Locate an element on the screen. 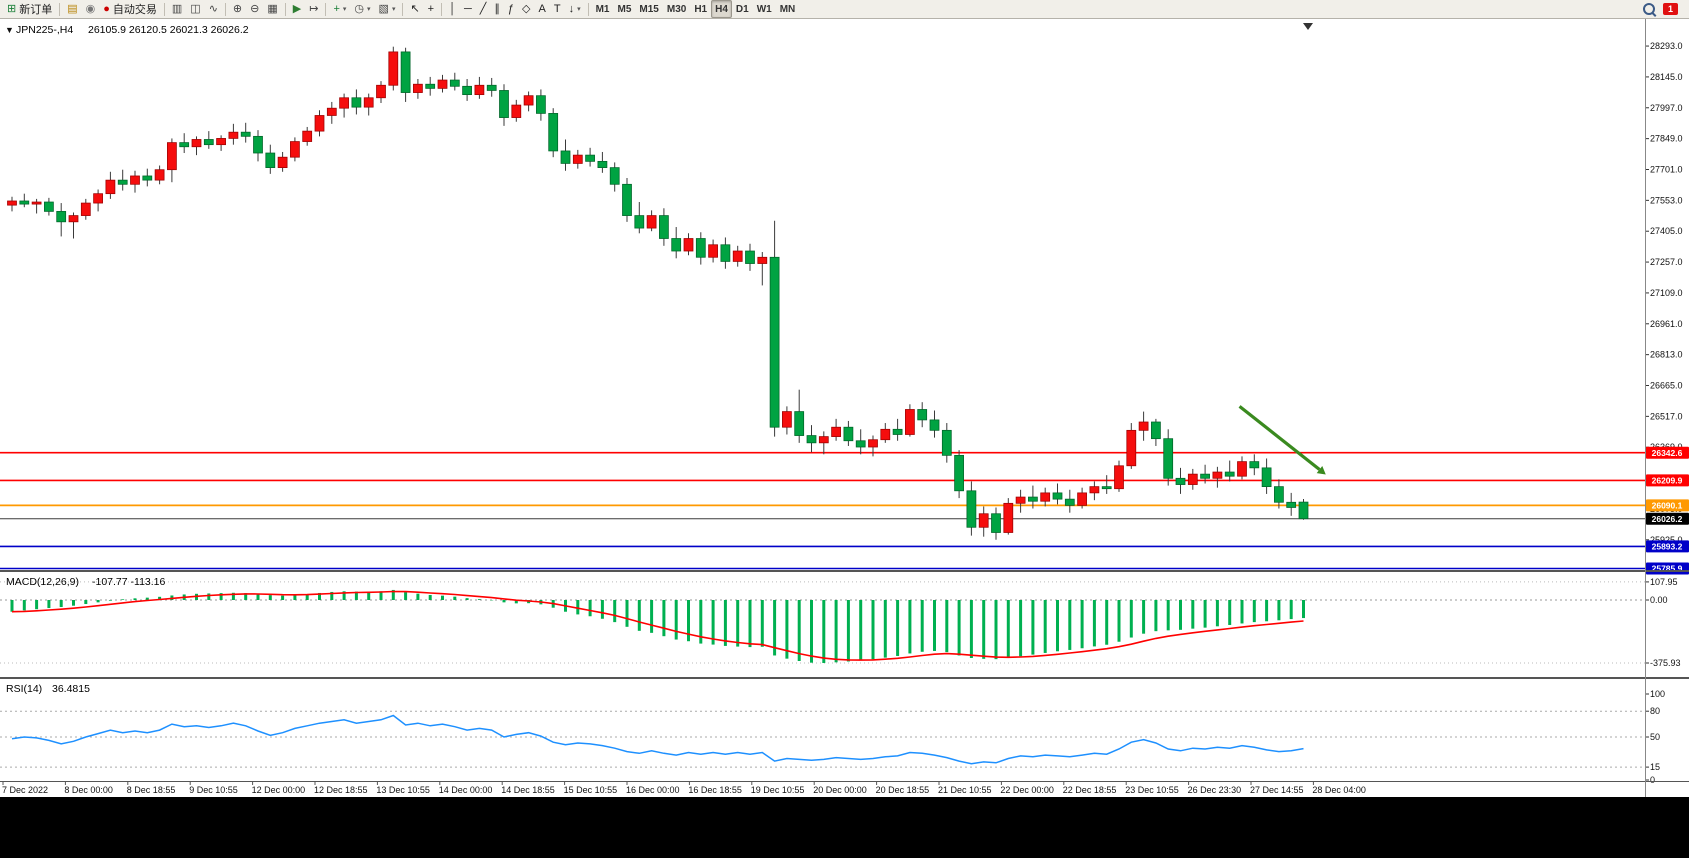 Image resolution: width=1689 pixels, height=858 pixels. vertical-line-icon: │ is located at coordinates (452, 8).